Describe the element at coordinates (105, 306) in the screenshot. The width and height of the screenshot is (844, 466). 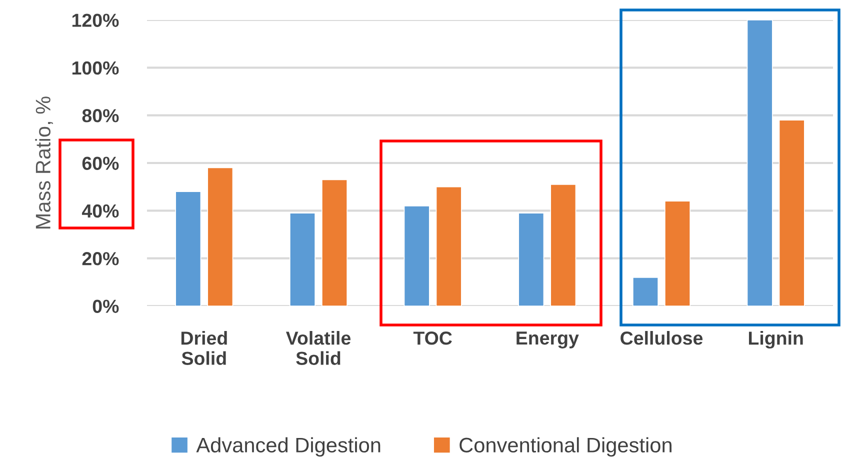
I see `y-tick-label: 0%` at that location.